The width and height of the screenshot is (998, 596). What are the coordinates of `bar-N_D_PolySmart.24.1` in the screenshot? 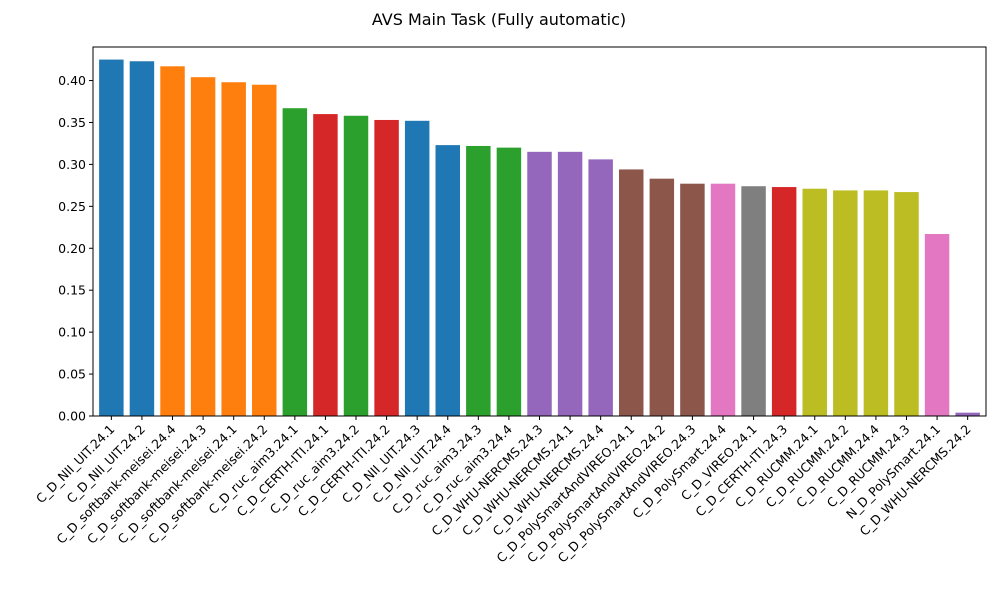 It's located at (937, 325).